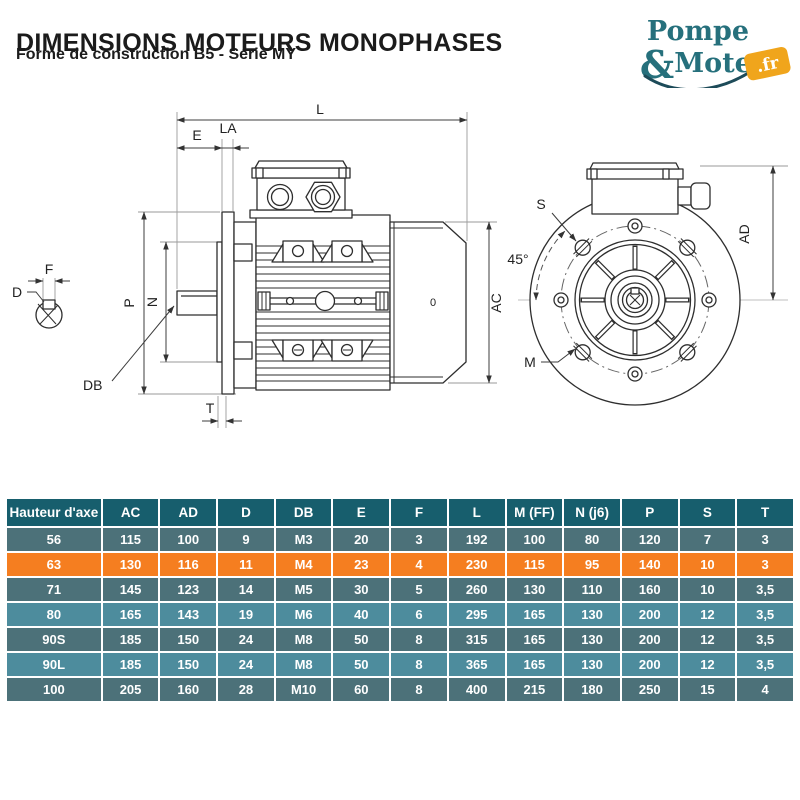 The height and width of the screenshot is (800, 800). I want to click on col-header-l: L, so click(476, 512).